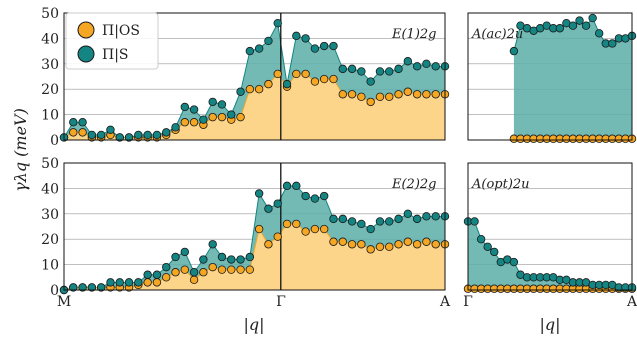 This screenshot has height=337, width=637. I want to click on legend-label-os: Π|OS, so click(121, 31).